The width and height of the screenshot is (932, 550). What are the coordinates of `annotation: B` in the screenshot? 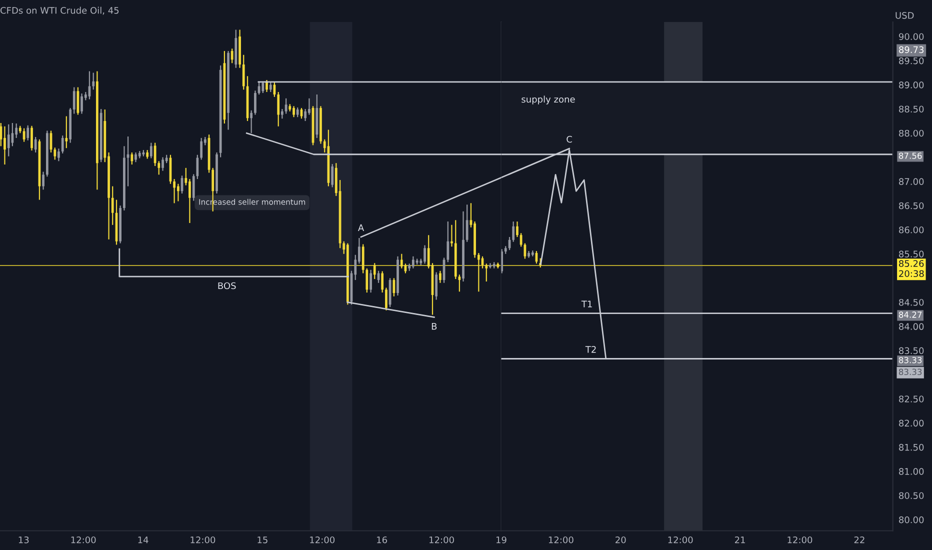 It's located at (434, 326).